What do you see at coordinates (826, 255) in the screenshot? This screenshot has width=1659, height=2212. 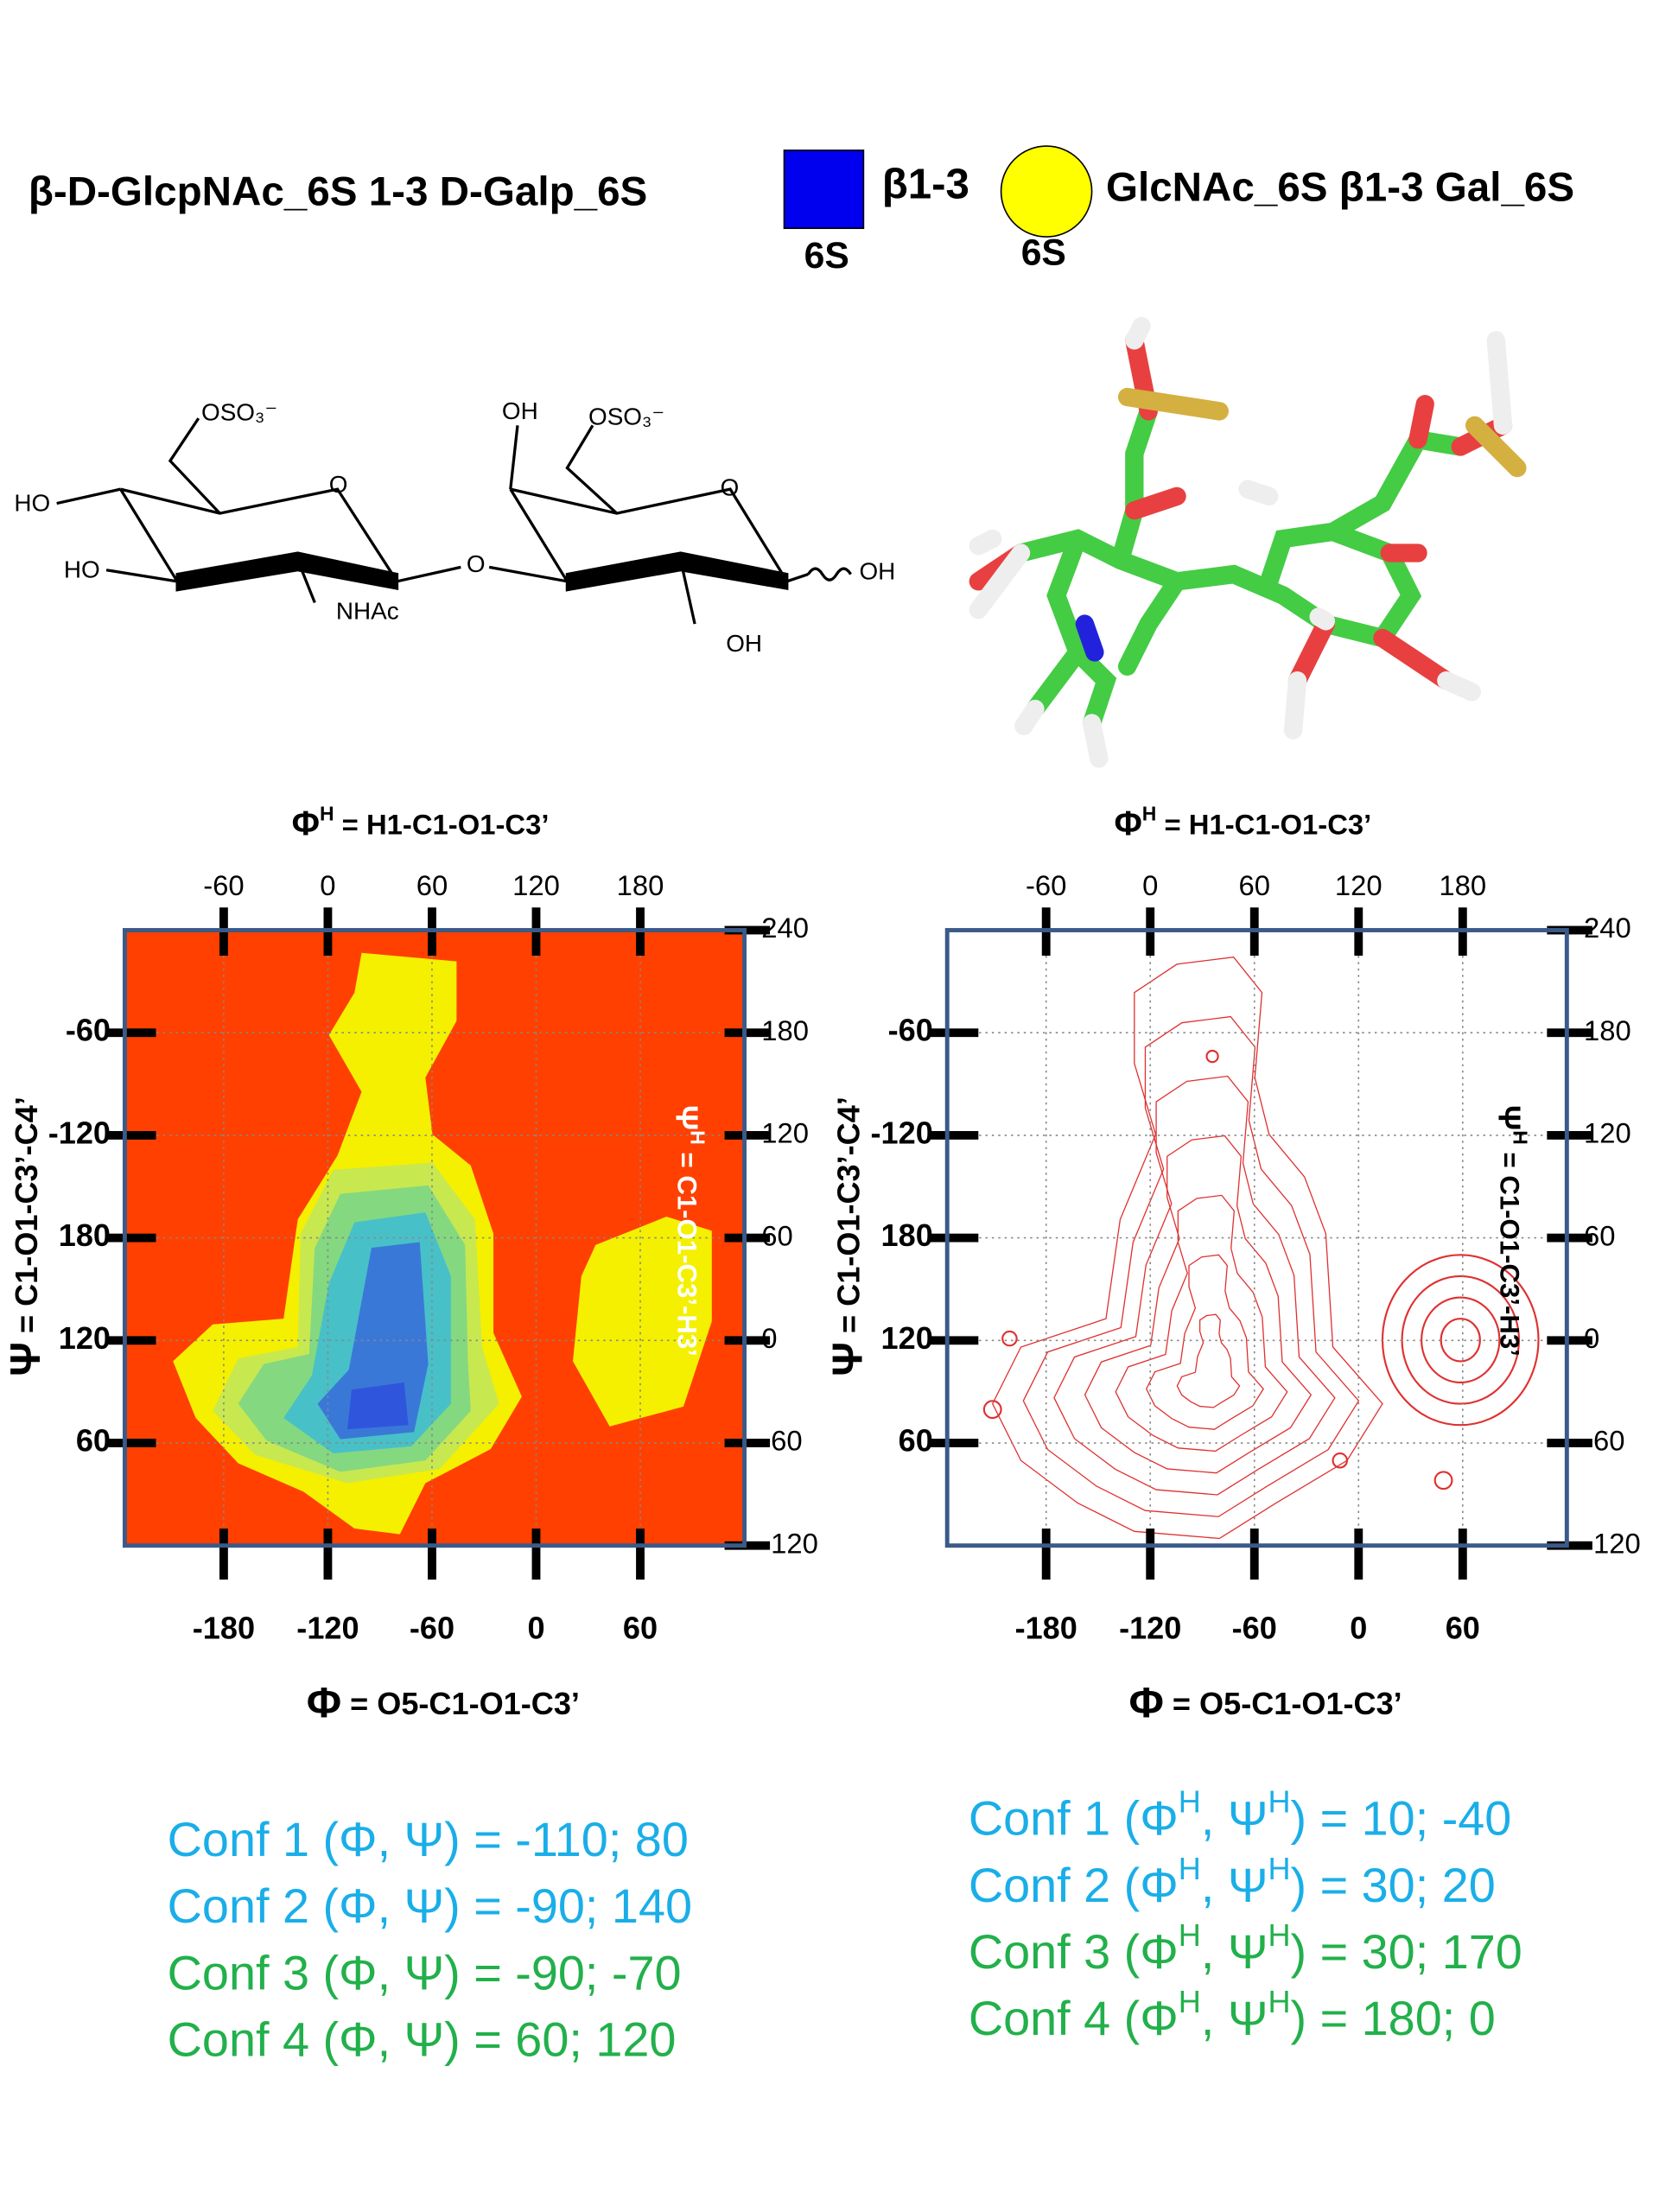 I see `square-label: 6S` at bounding box center [826, 255].